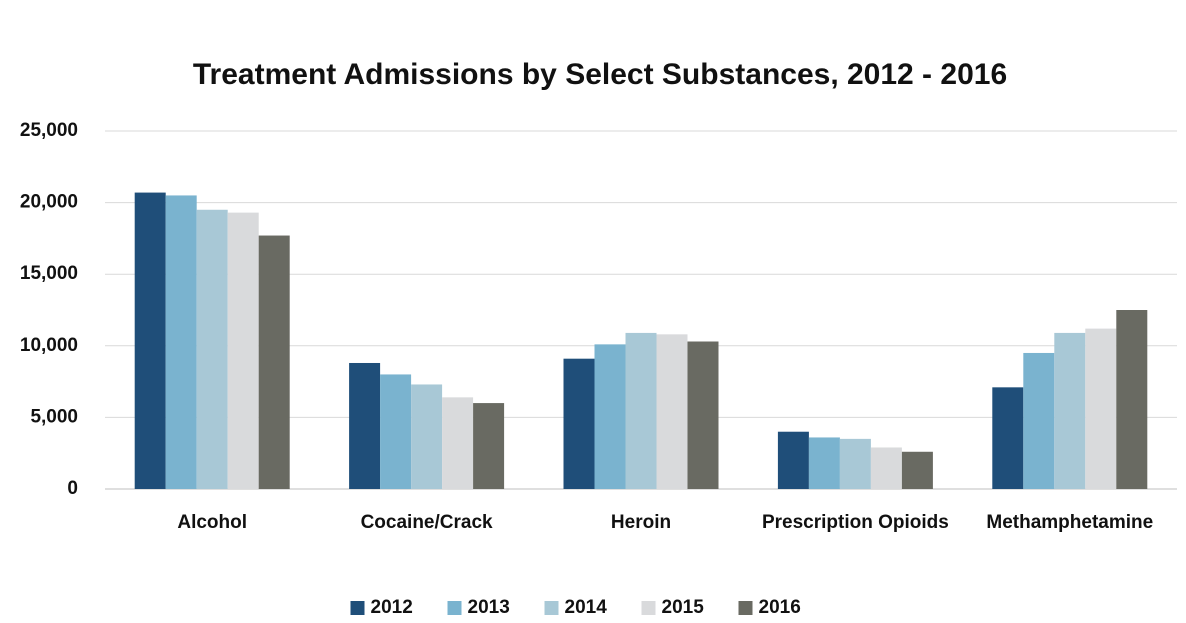 The width and height of the screenshot is (1186, 623). Describe the element at coordinates (392, 607) in the screenshot. I see `legend-label: 2012` at that location.